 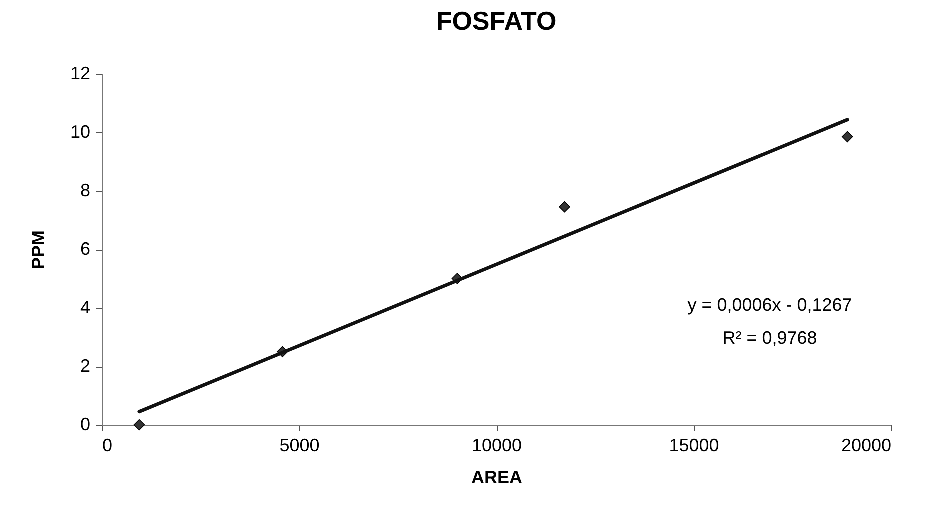 What do you see at coordinates (866, 446) in the screenshot?
I see `x-tick-label: 20000` at bounding box center [866, 446].